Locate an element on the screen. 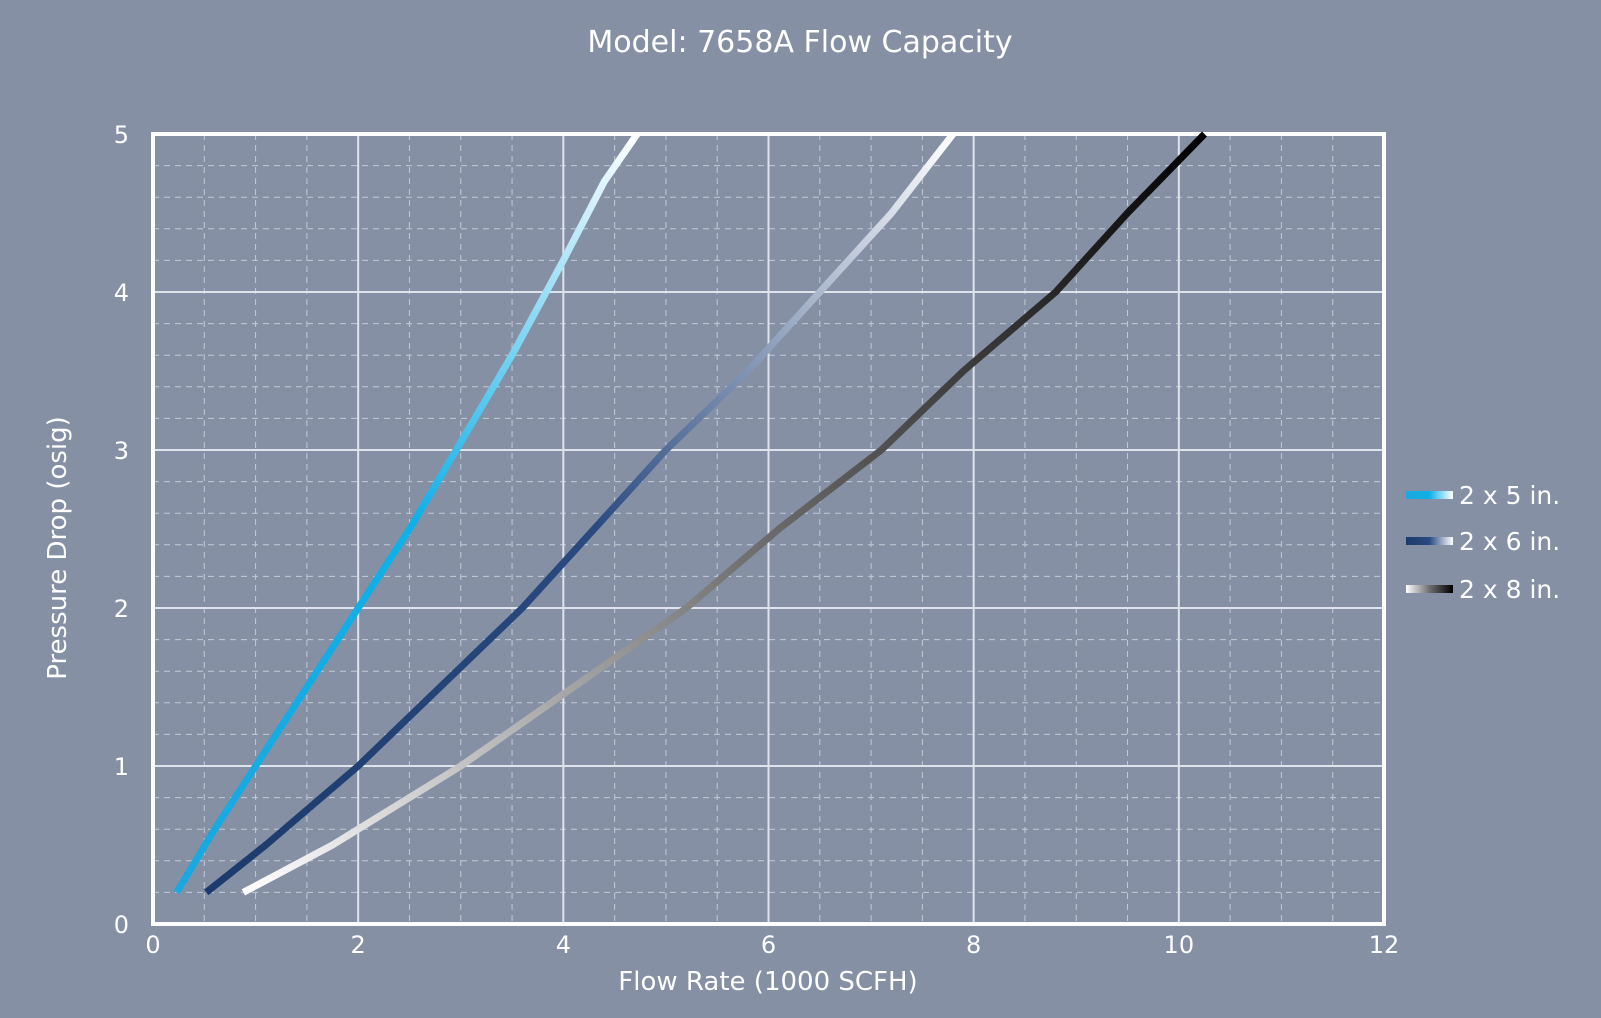 This screenshot has width=1601, height=1018. y-tick-label: 3 is located at coordinates (121, 451).